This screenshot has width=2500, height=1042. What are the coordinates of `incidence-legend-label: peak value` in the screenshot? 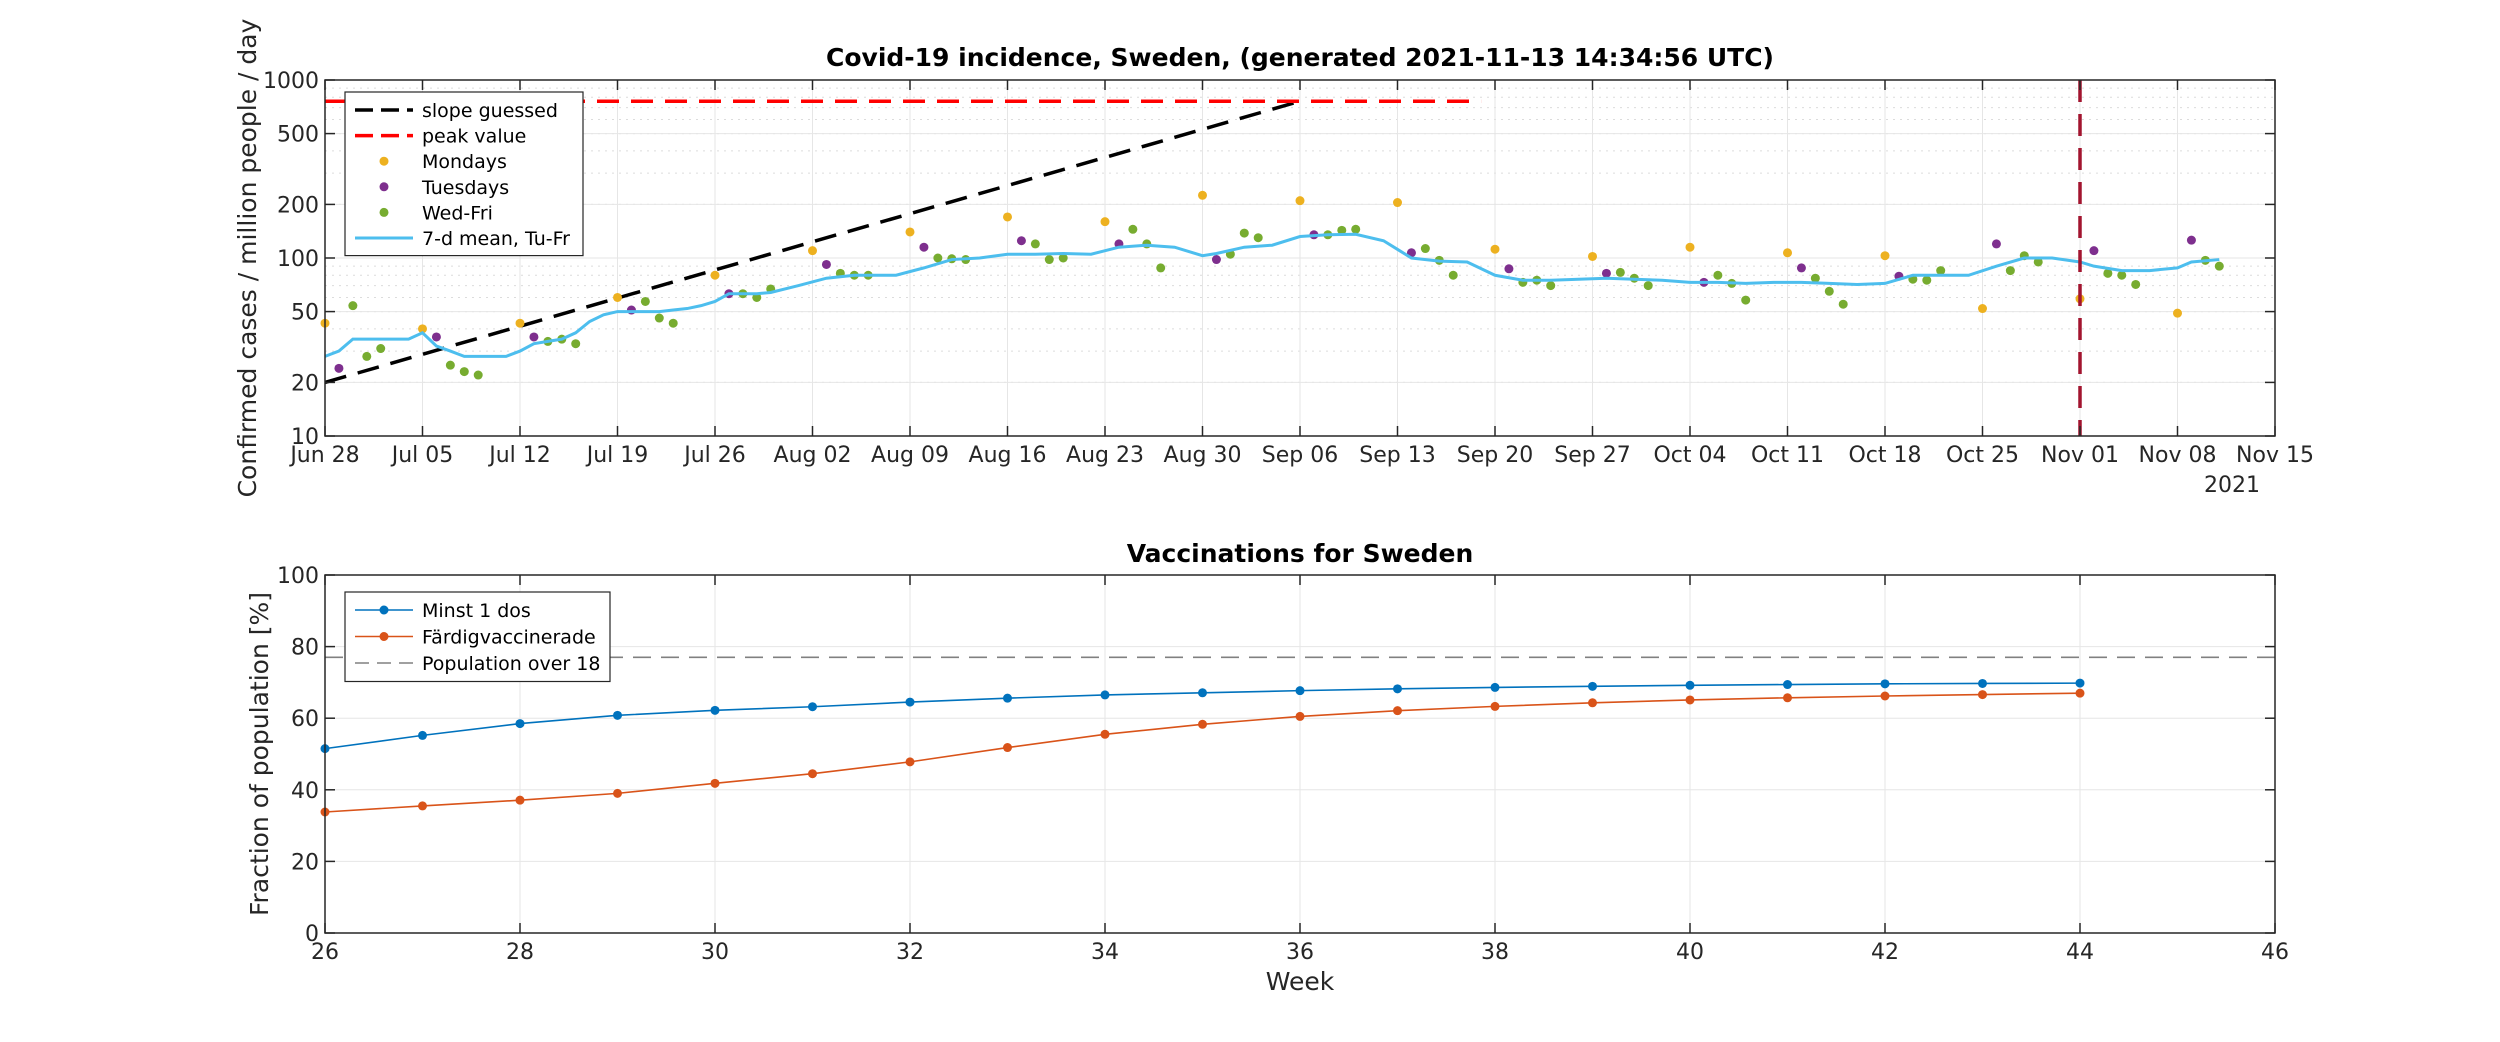 It's located at (474, 137).